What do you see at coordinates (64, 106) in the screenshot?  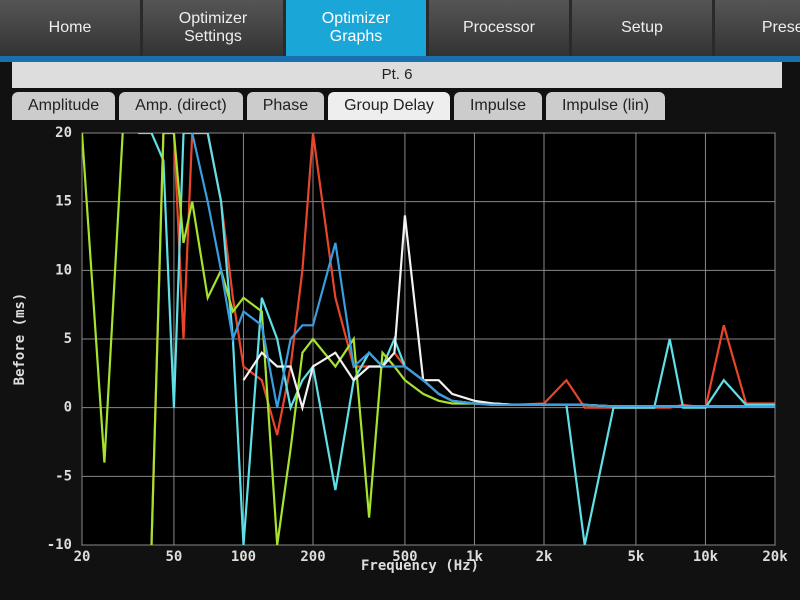 I see `graph-tab: Amplitude` at bounding box center [64, 106].